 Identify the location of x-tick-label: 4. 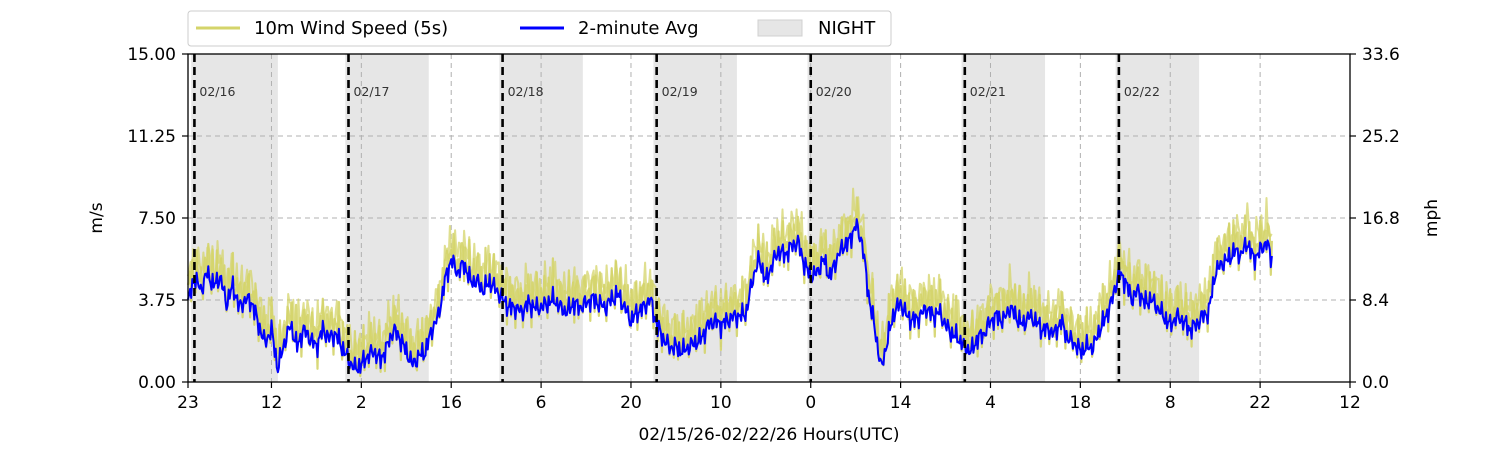
(990, 403).